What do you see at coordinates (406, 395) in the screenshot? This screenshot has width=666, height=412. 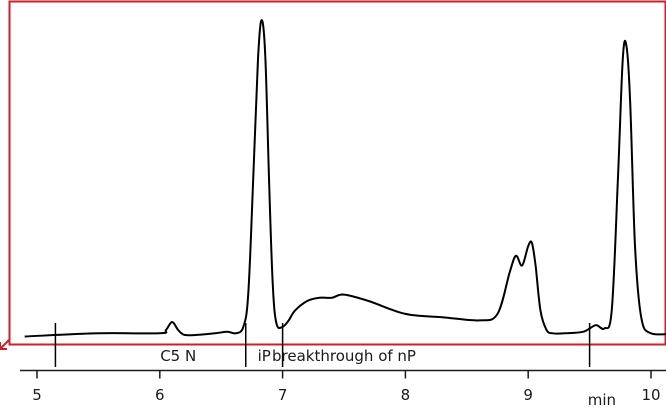 I see `x-tick-label-3: 8` at bounding box center [406, 395].